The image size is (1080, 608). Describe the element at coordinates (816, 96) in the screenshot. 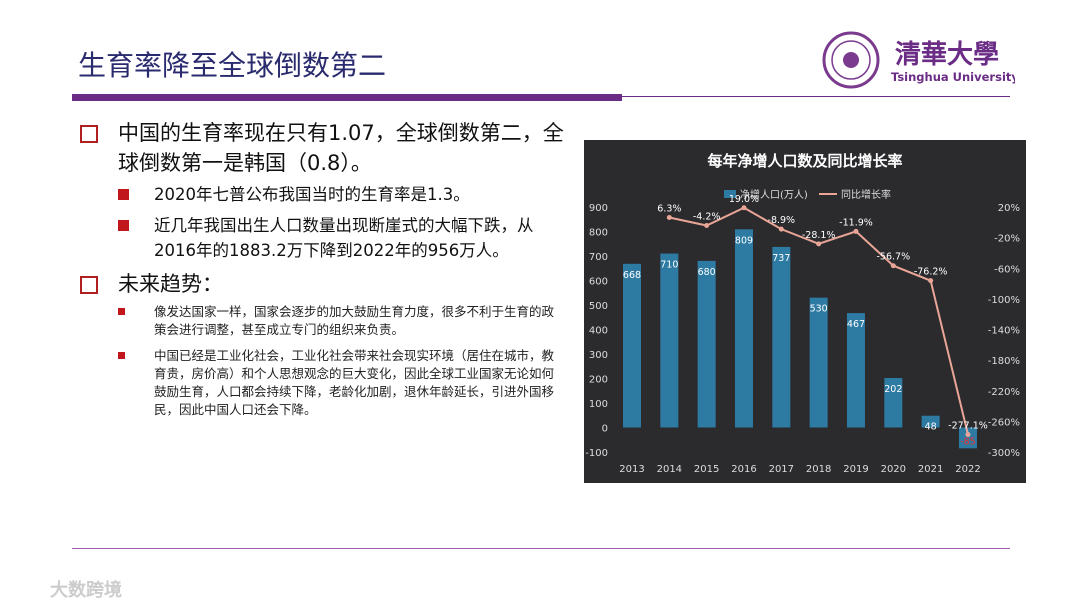

I see `title-rule` at that location.